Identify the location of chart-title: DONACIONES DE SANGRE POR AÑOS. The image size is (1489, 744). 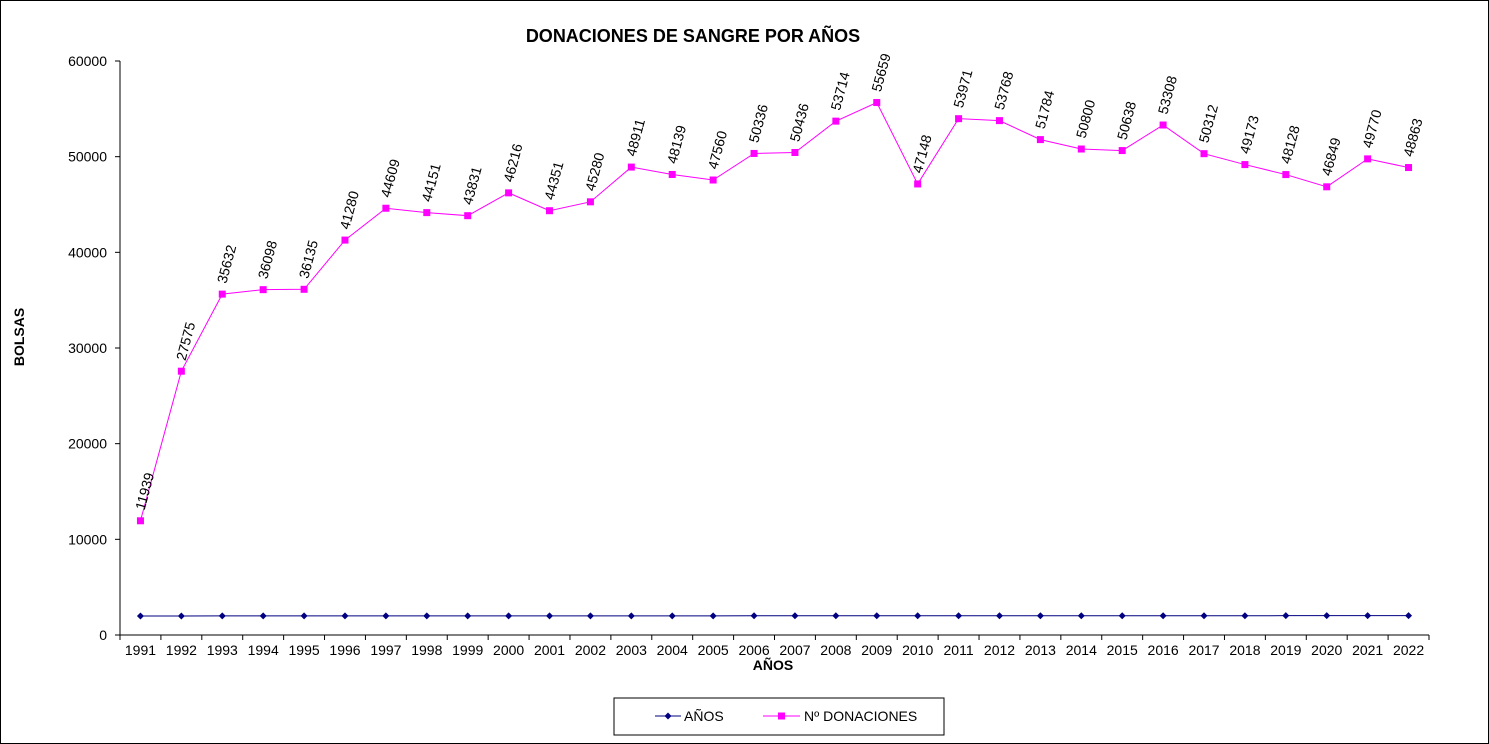
(693, 35).